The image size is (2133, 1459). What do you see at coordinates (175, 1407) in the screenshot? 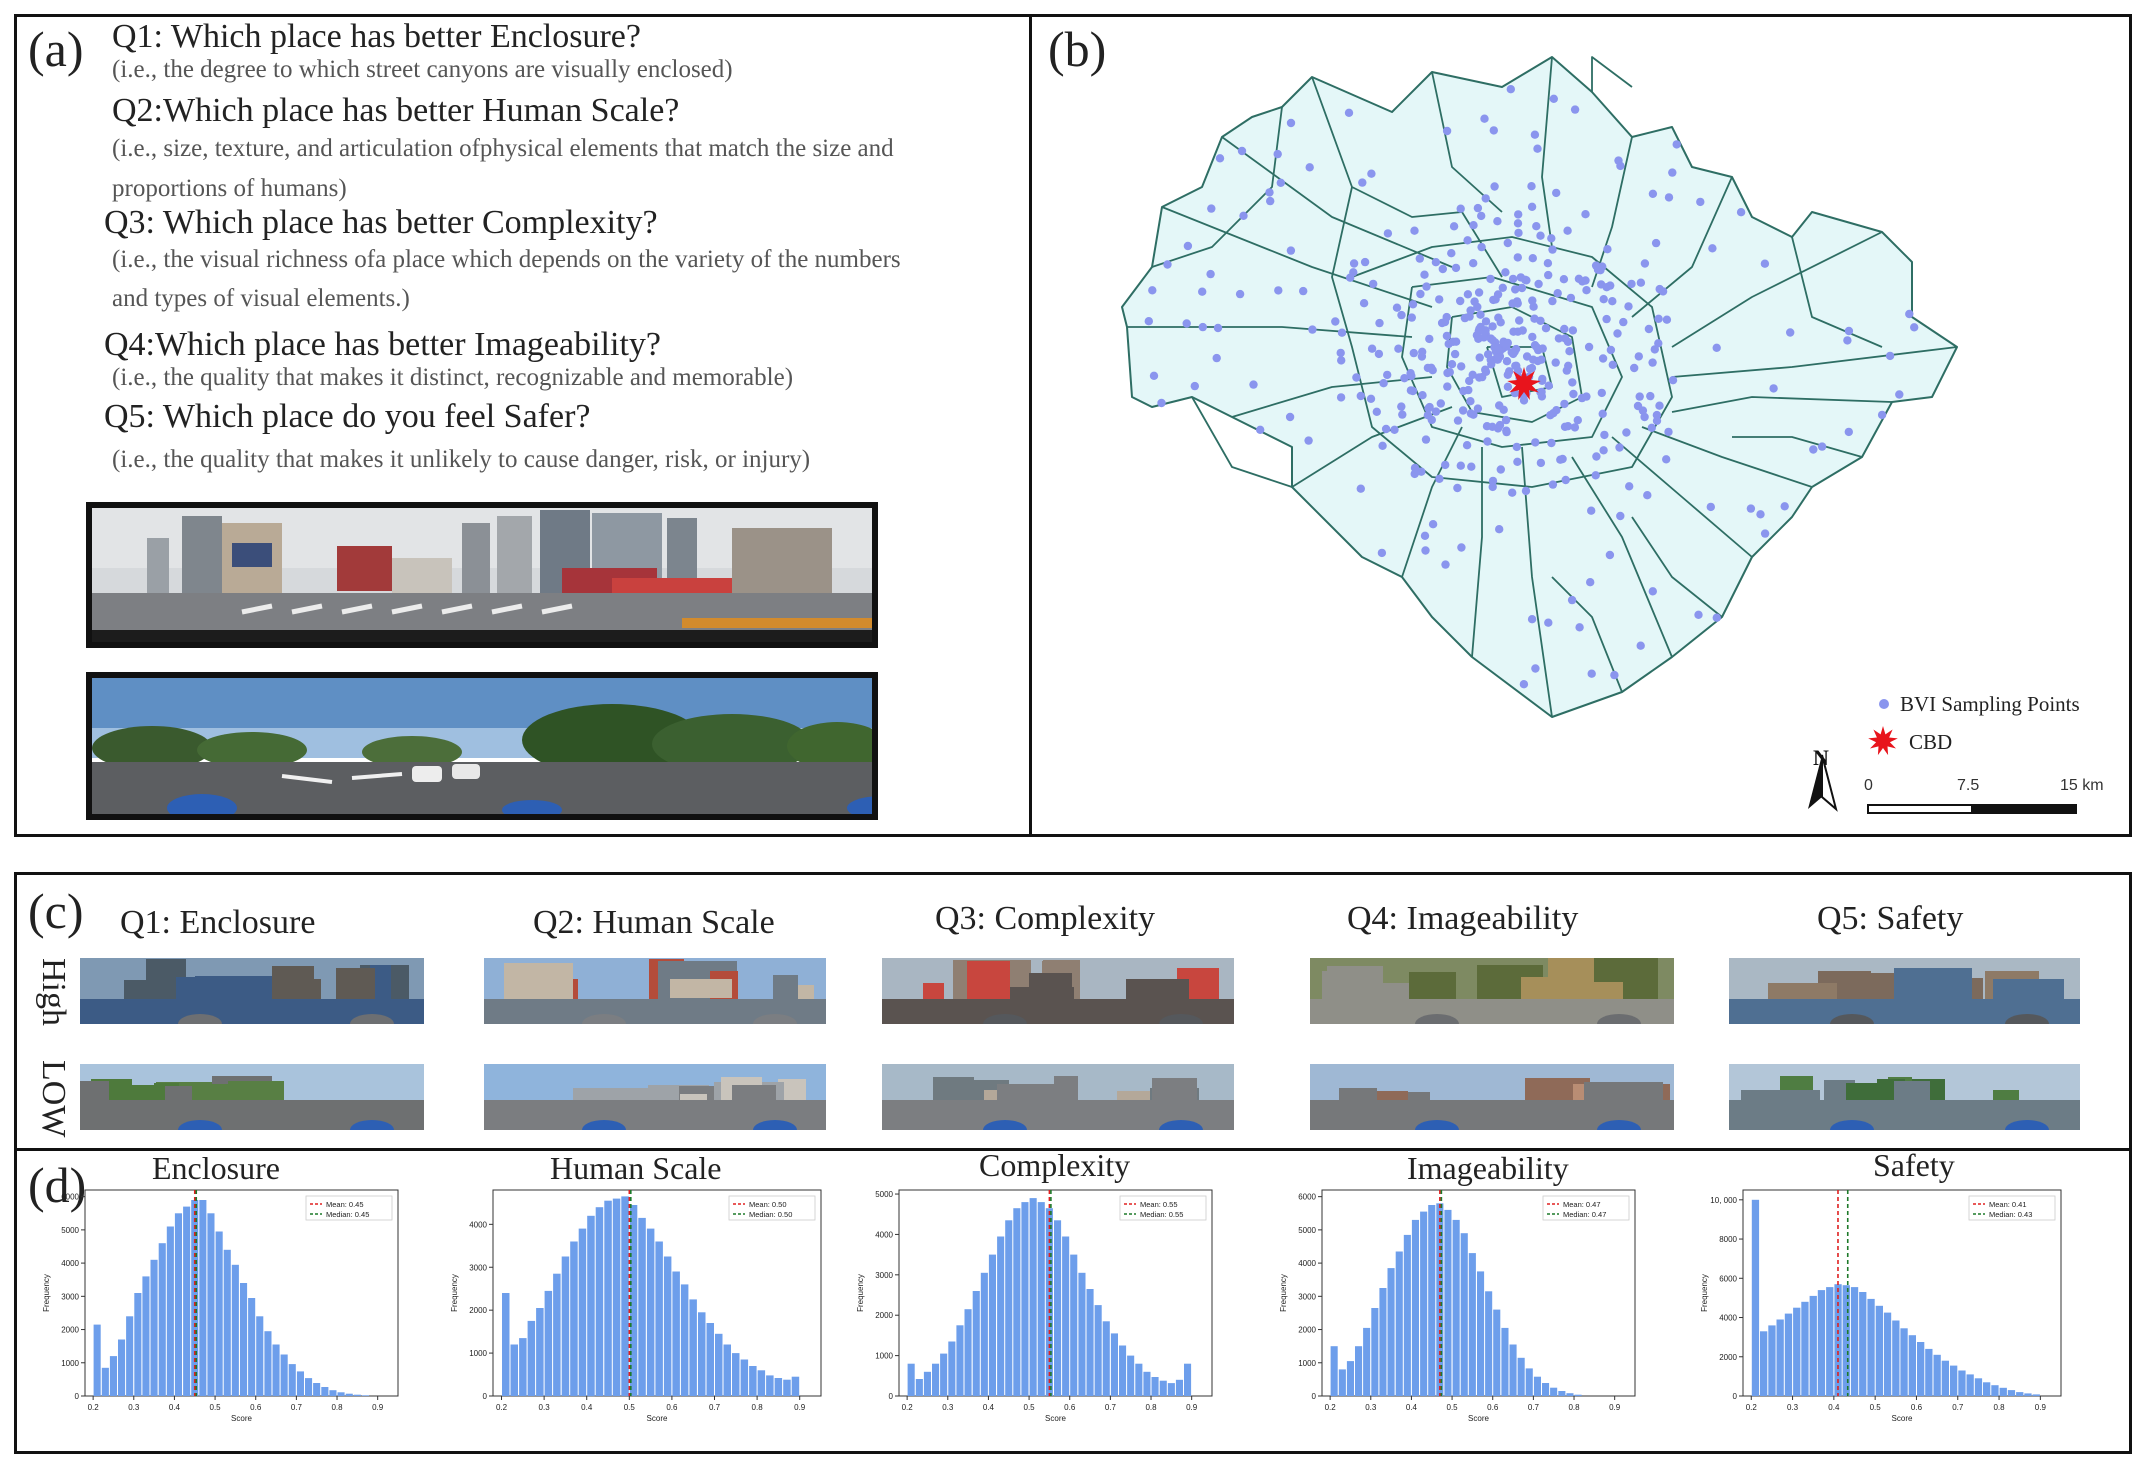
I see `x-tick-label: 0.4` at bounding box center [175, 1407].